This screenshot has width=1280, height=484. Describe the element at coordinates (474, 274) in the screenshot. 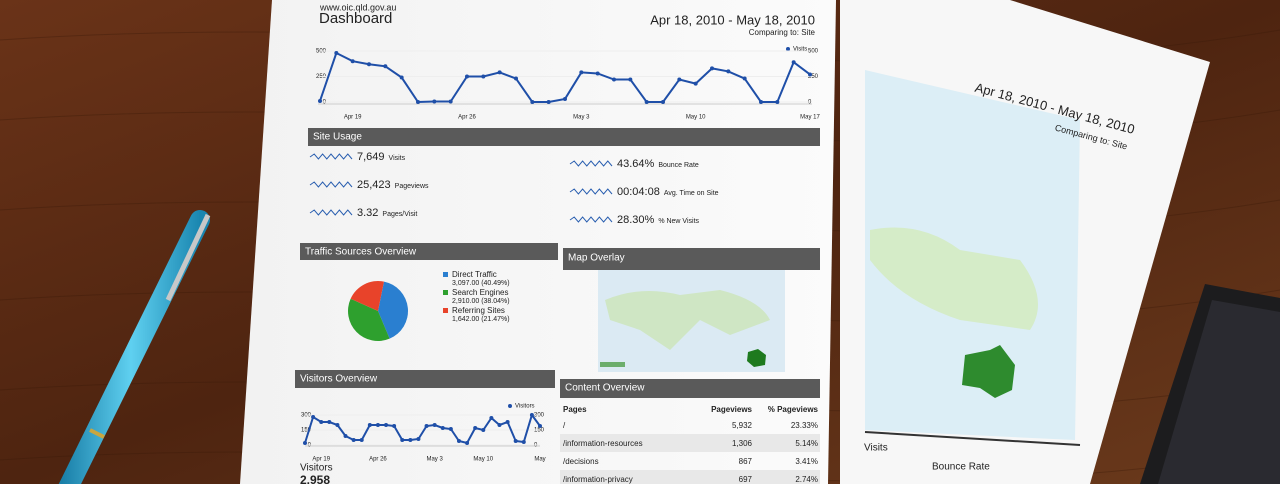

I see `legend-name: Direct Traffic` at that location.